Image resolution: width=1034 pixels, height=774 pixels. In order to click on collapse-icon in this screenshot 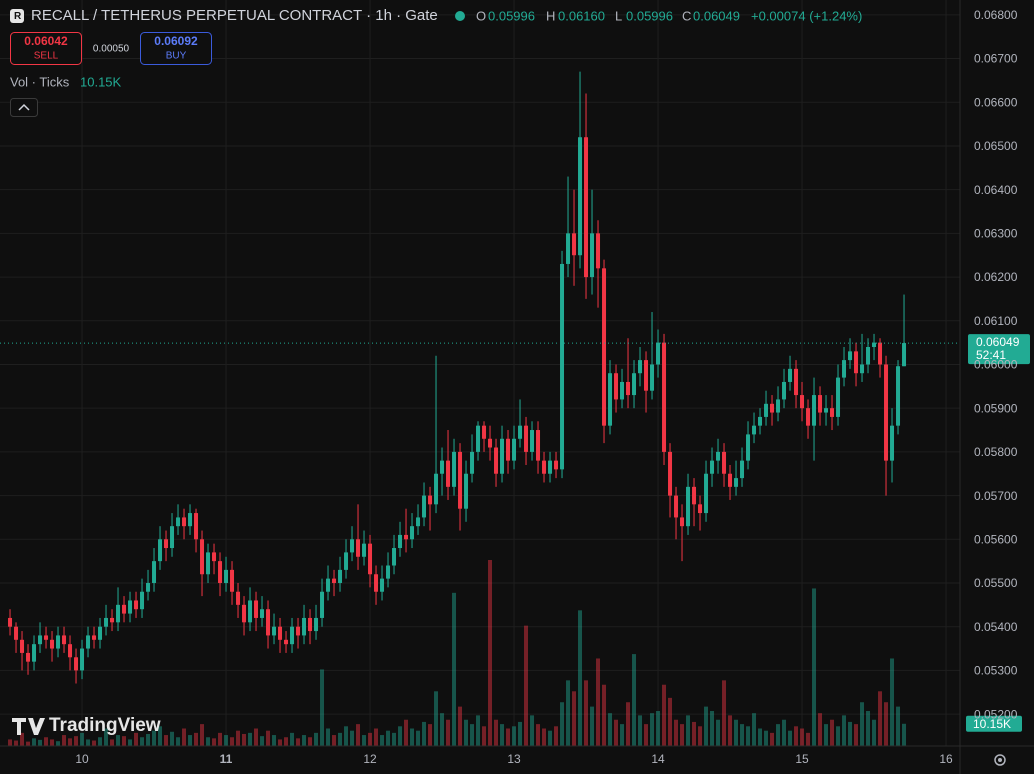, I will do `click(24, 107)`.